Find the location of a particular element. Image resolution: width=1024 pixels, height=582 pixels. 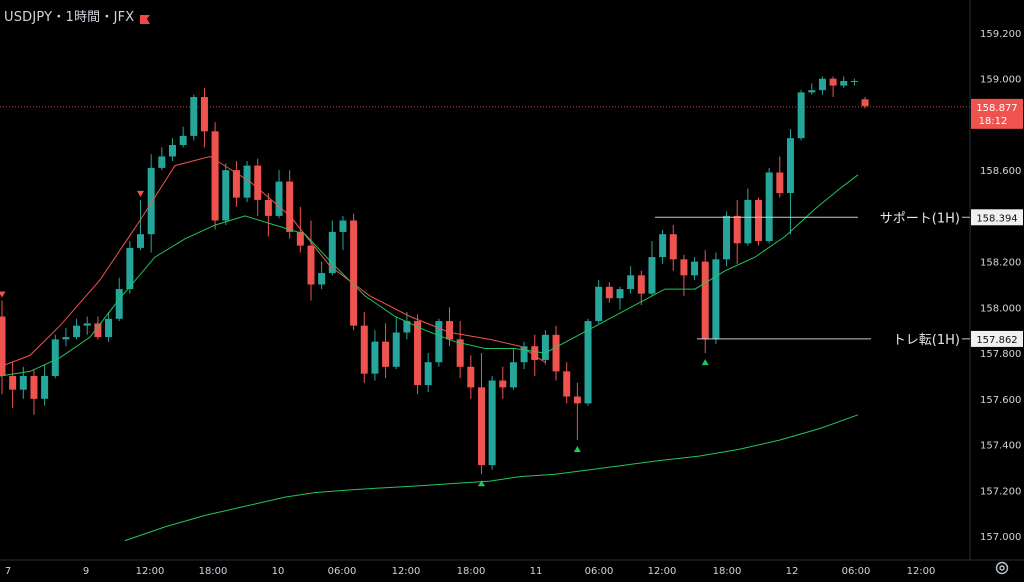

x-tick-label: 10 is located at coordinates (278, 571).